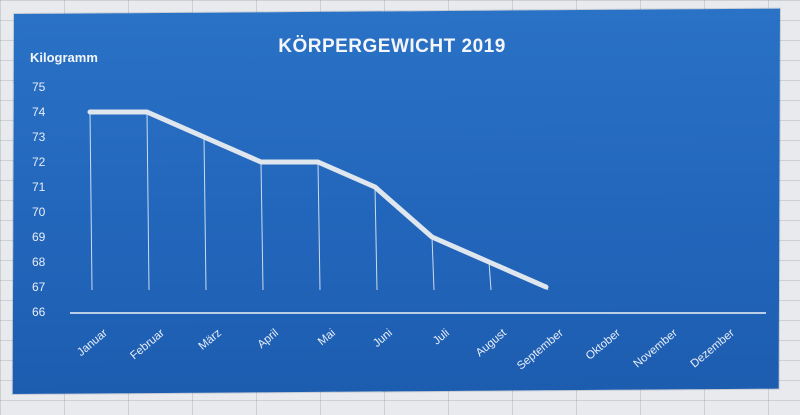  I want to click on chart-title: KÖRPERGEWICHT 2019, so click(392, 46).